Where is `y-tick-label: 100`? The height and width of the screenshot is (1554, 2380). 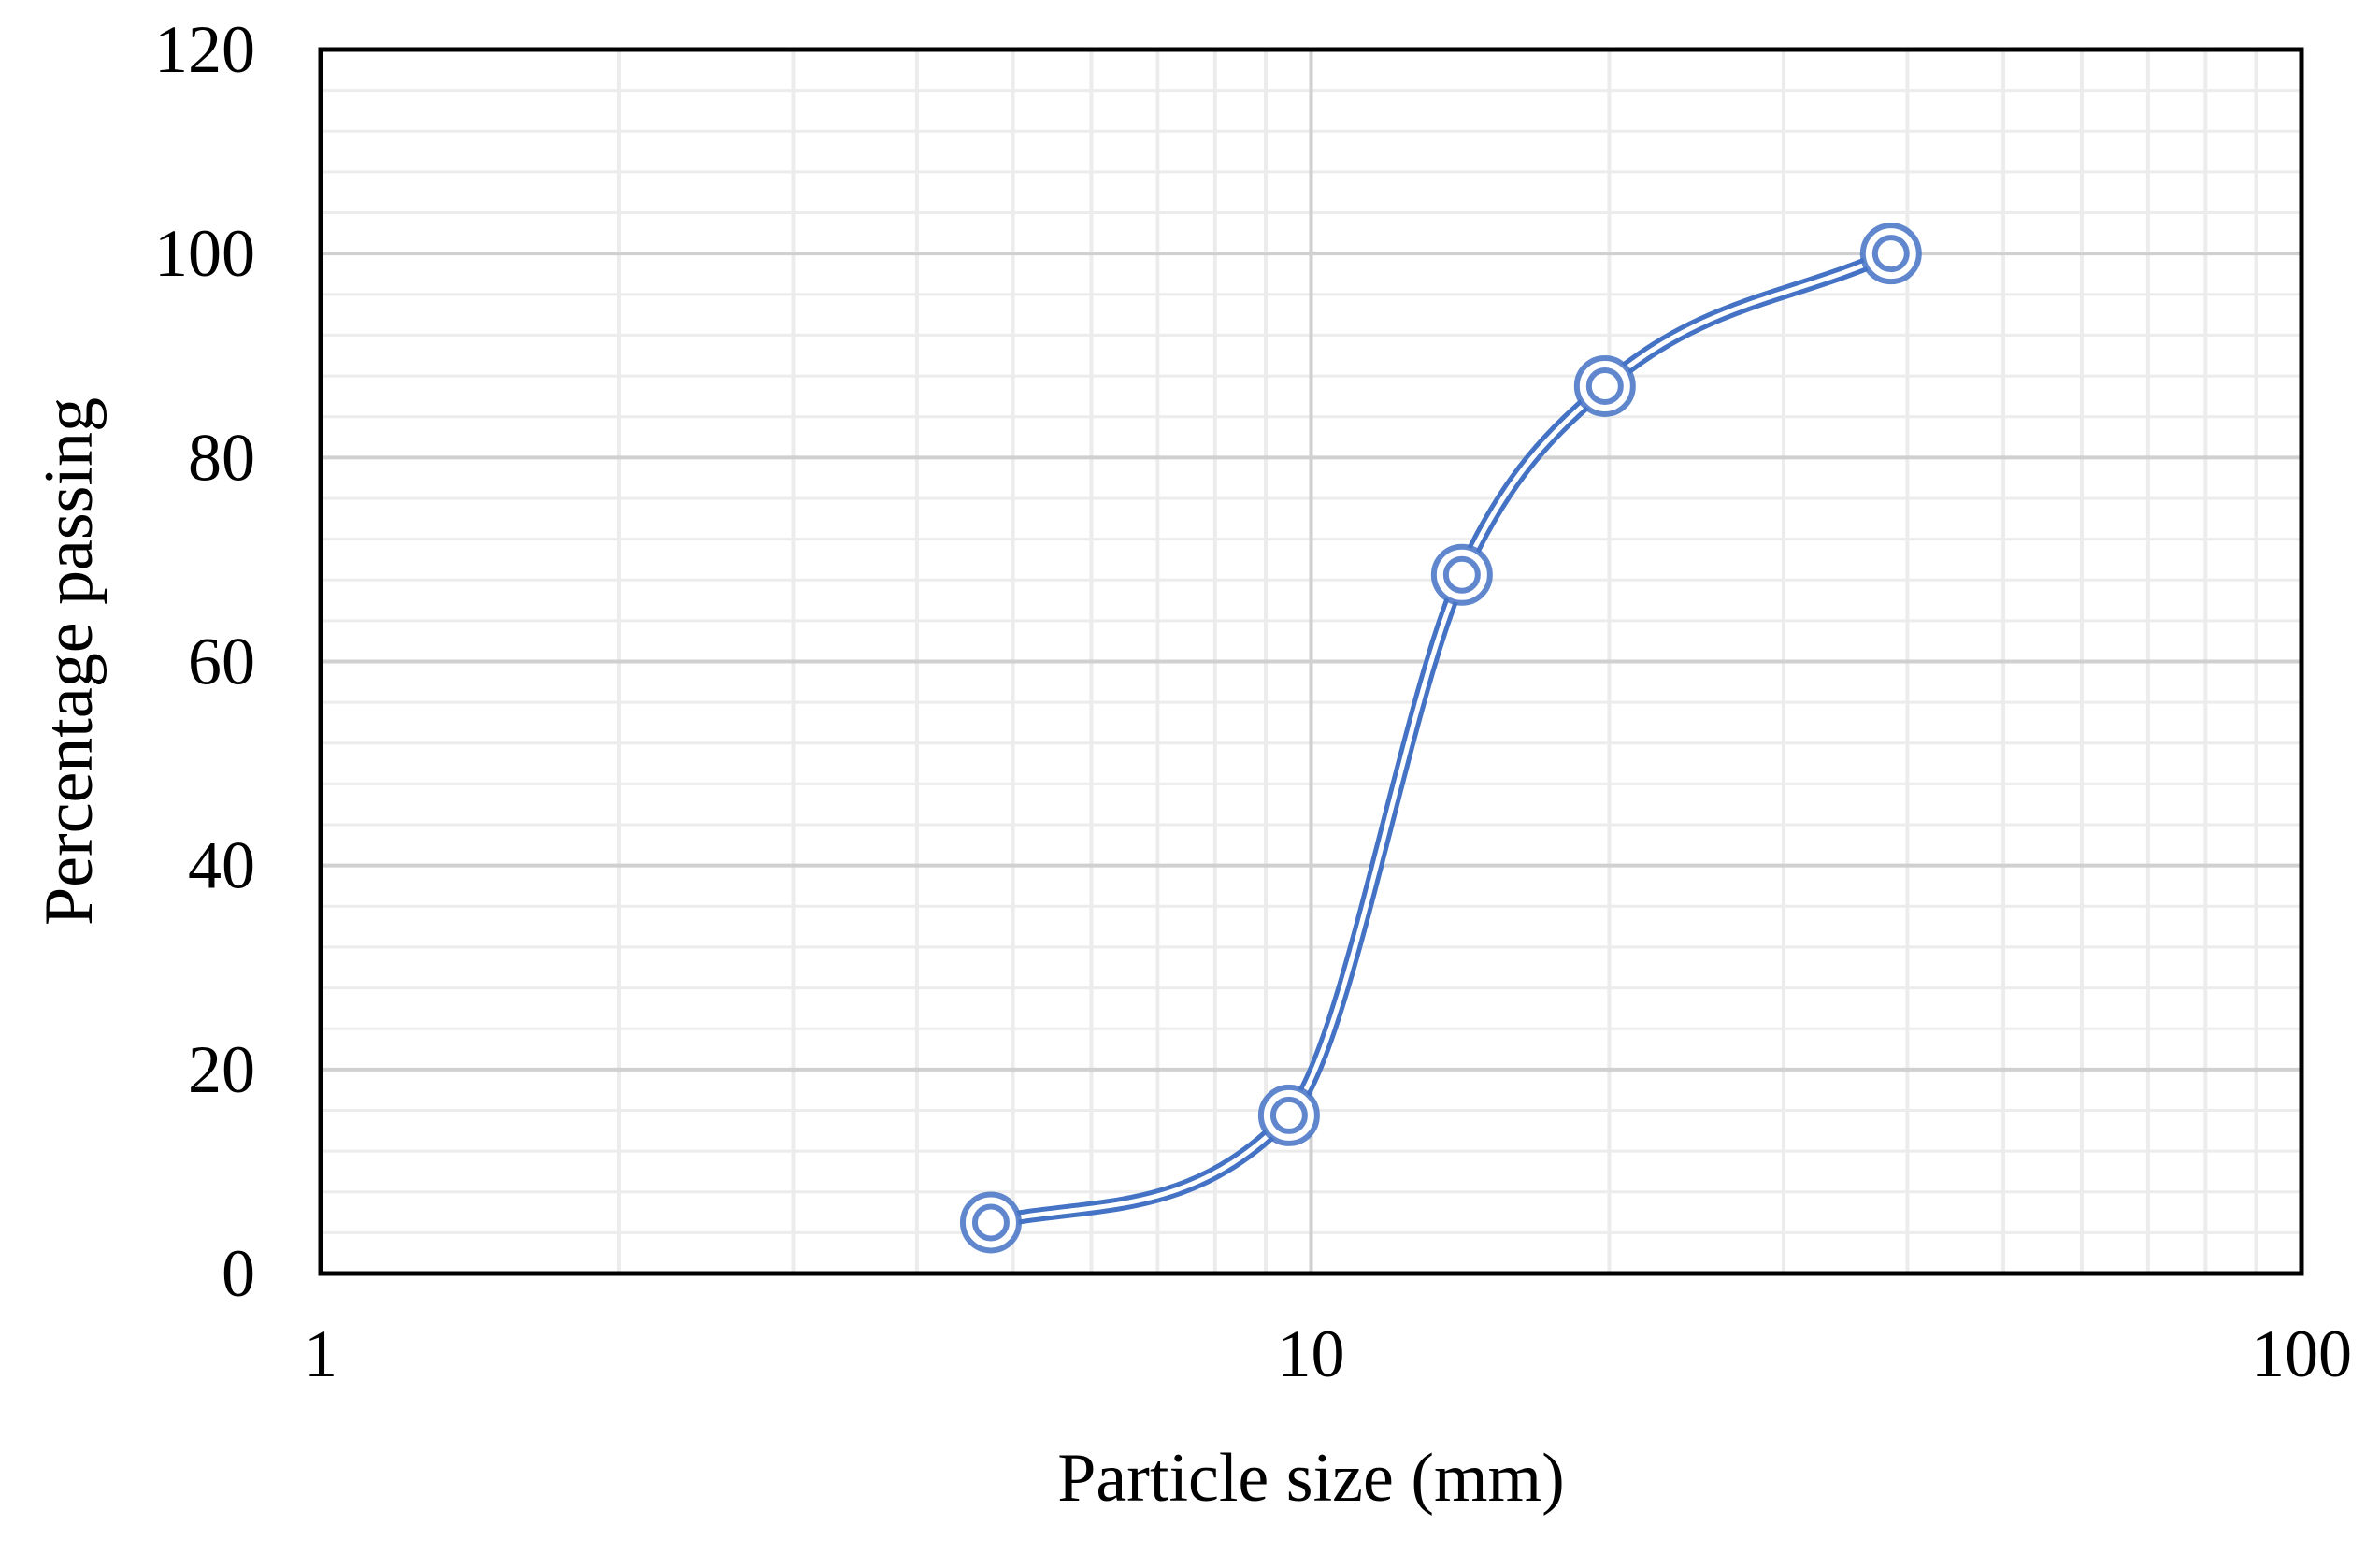 y-tick-label: 100 is located at coordinates (204, 254).